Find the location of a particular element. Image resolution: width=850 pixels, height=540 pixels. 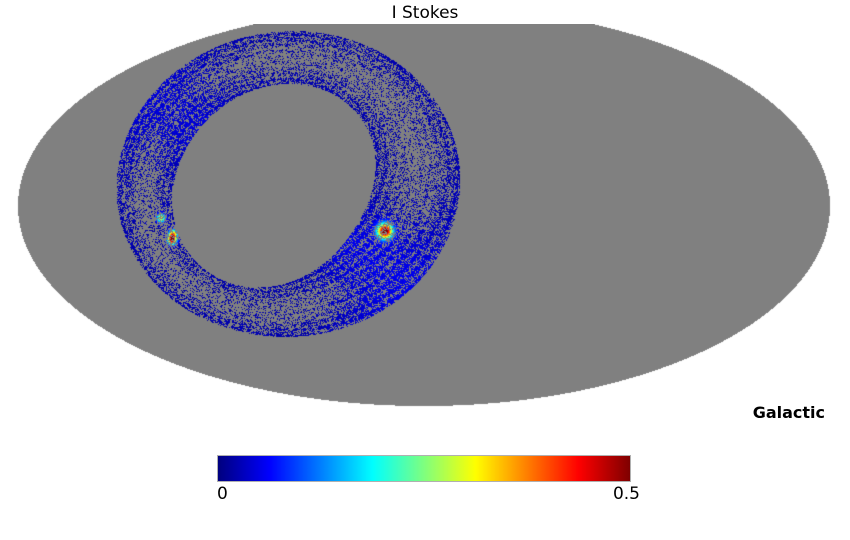

colorbar-gradient is located at coordinates (424, 468).